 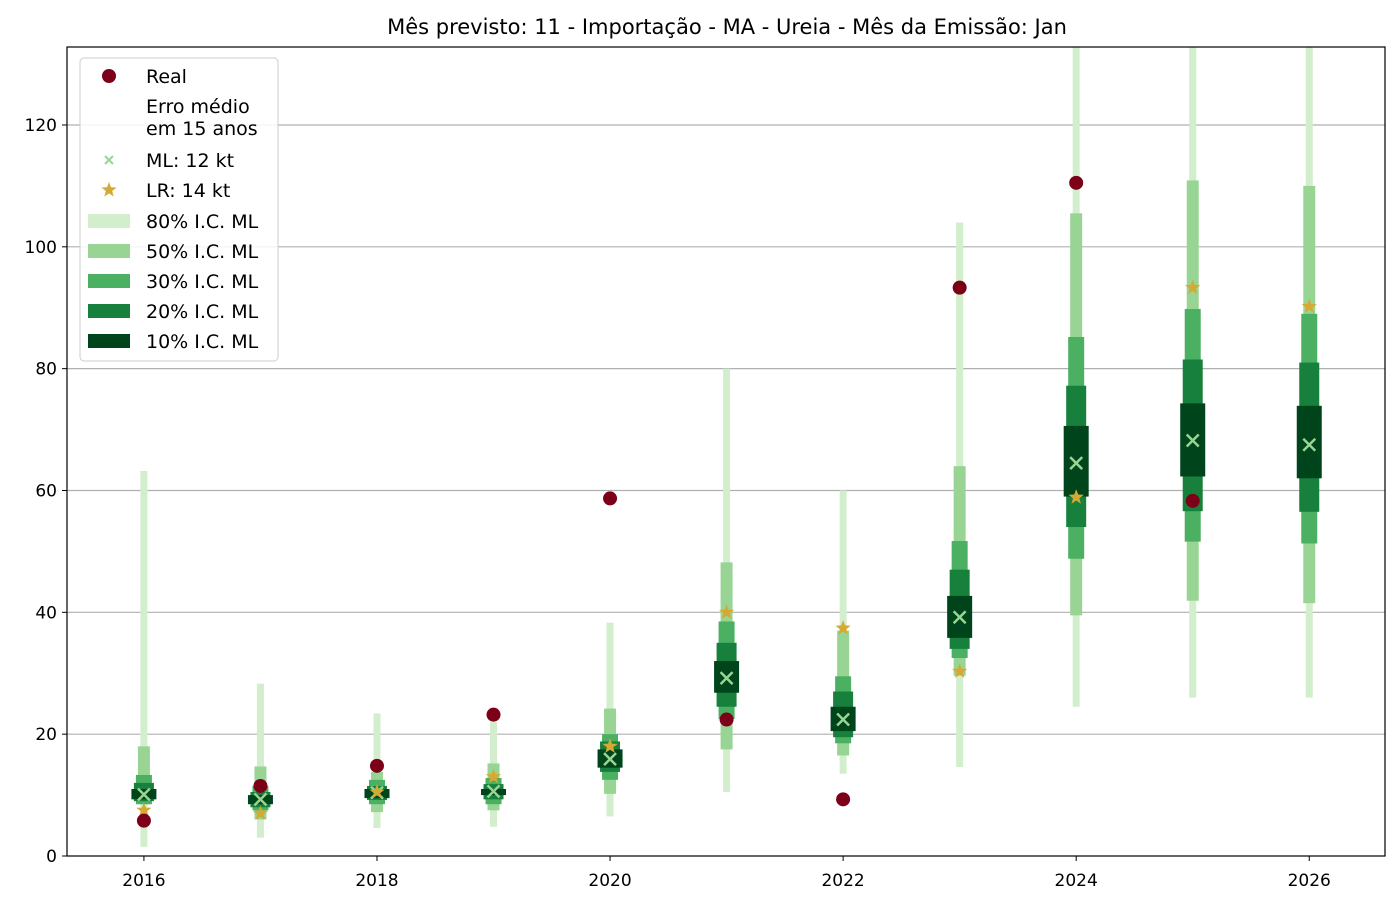 I want to click on y-tick-label: 100, so click(x=41, y=248).